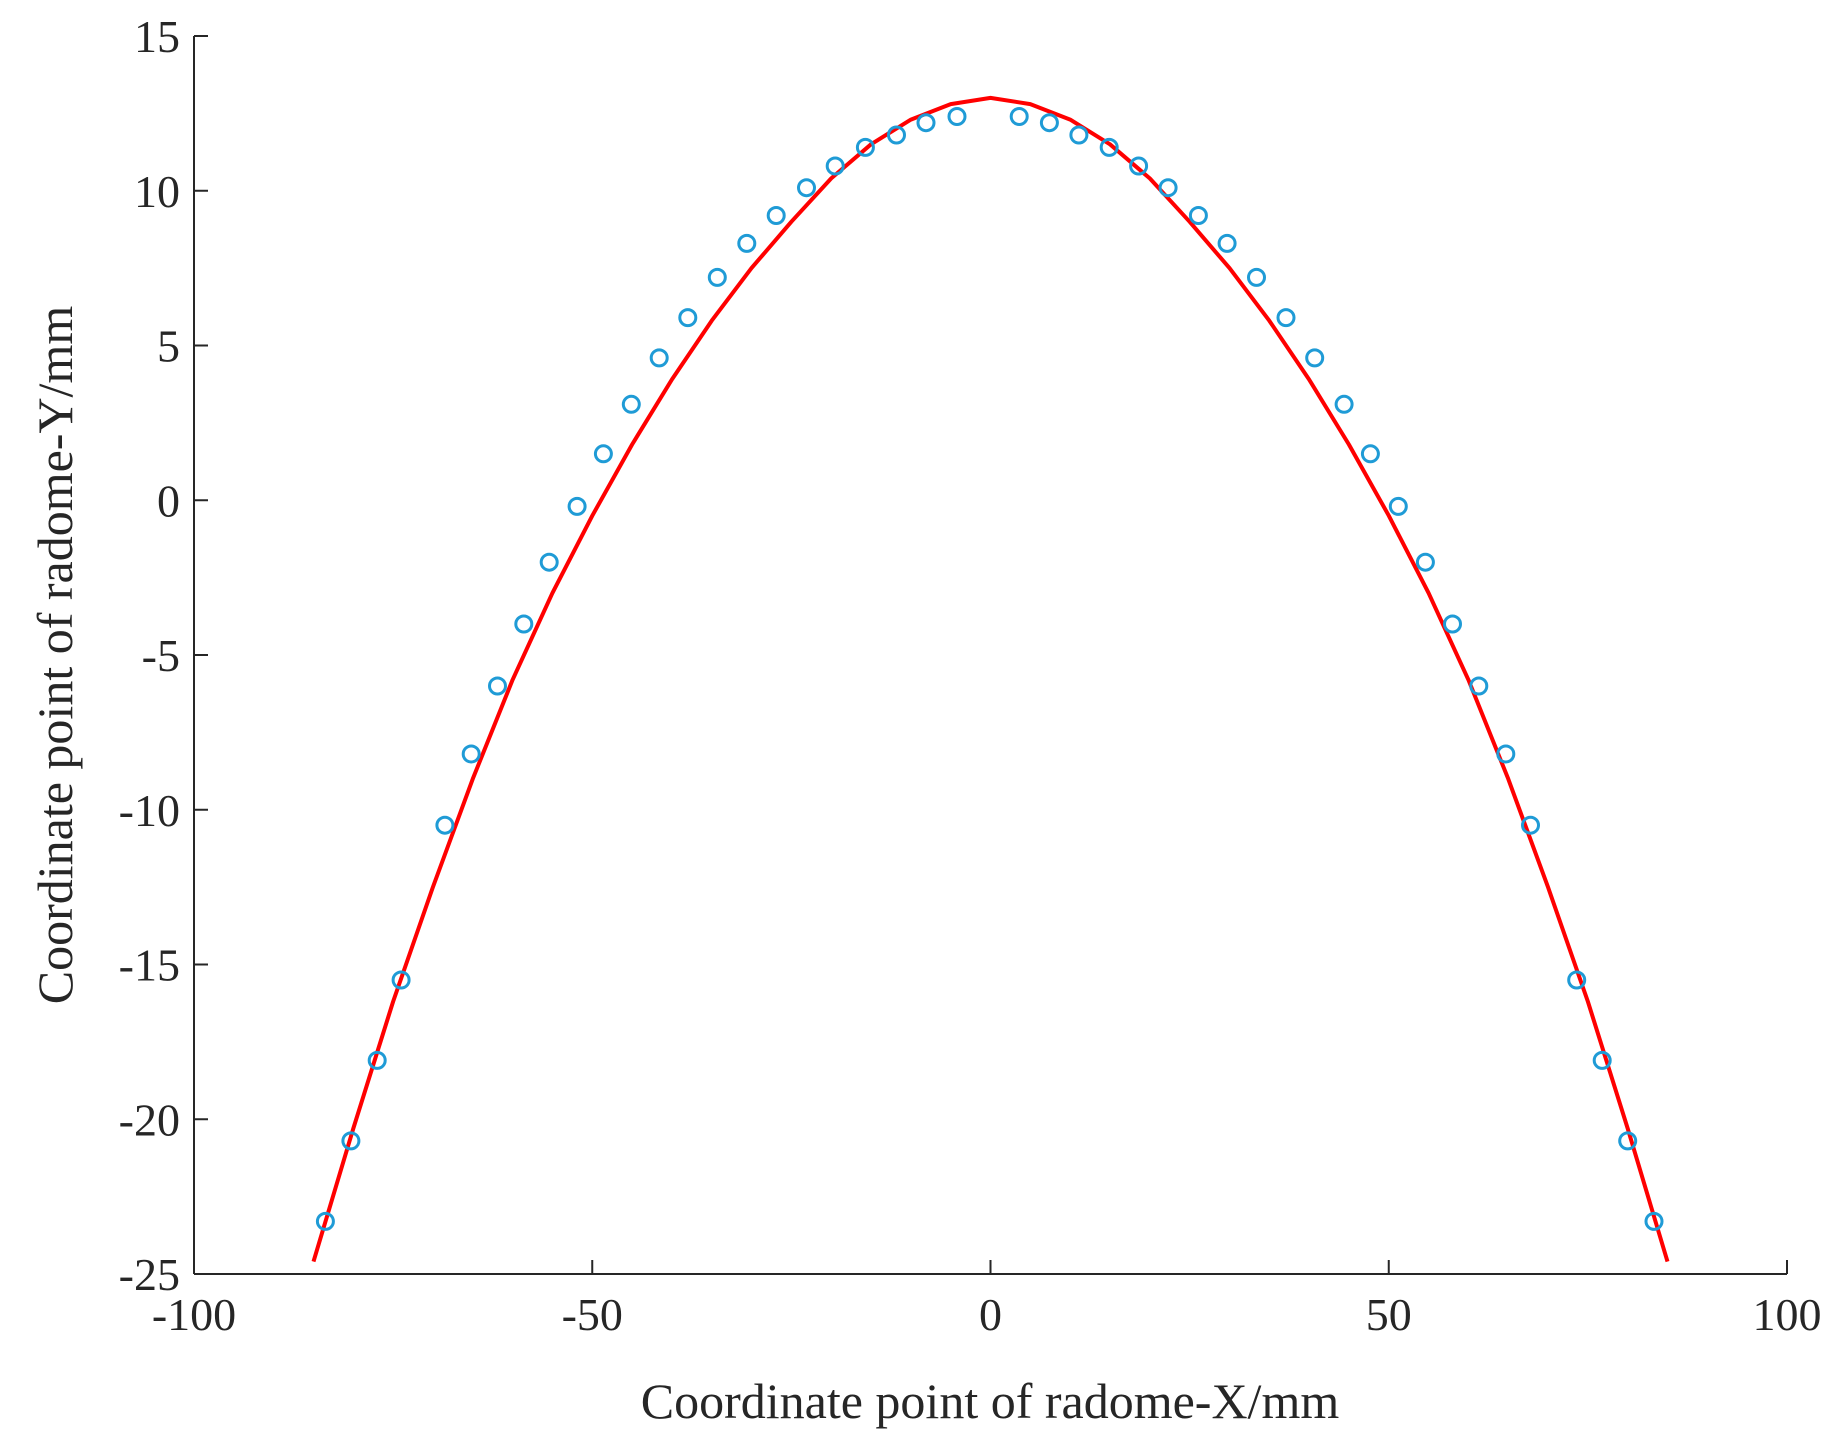 This screenshot has height=1449, width=1842. Describe the element at coordinates (990, 1401) in the screenshot. I see `x-axis-label: Coordinate point of radome-X/mm` at that location.